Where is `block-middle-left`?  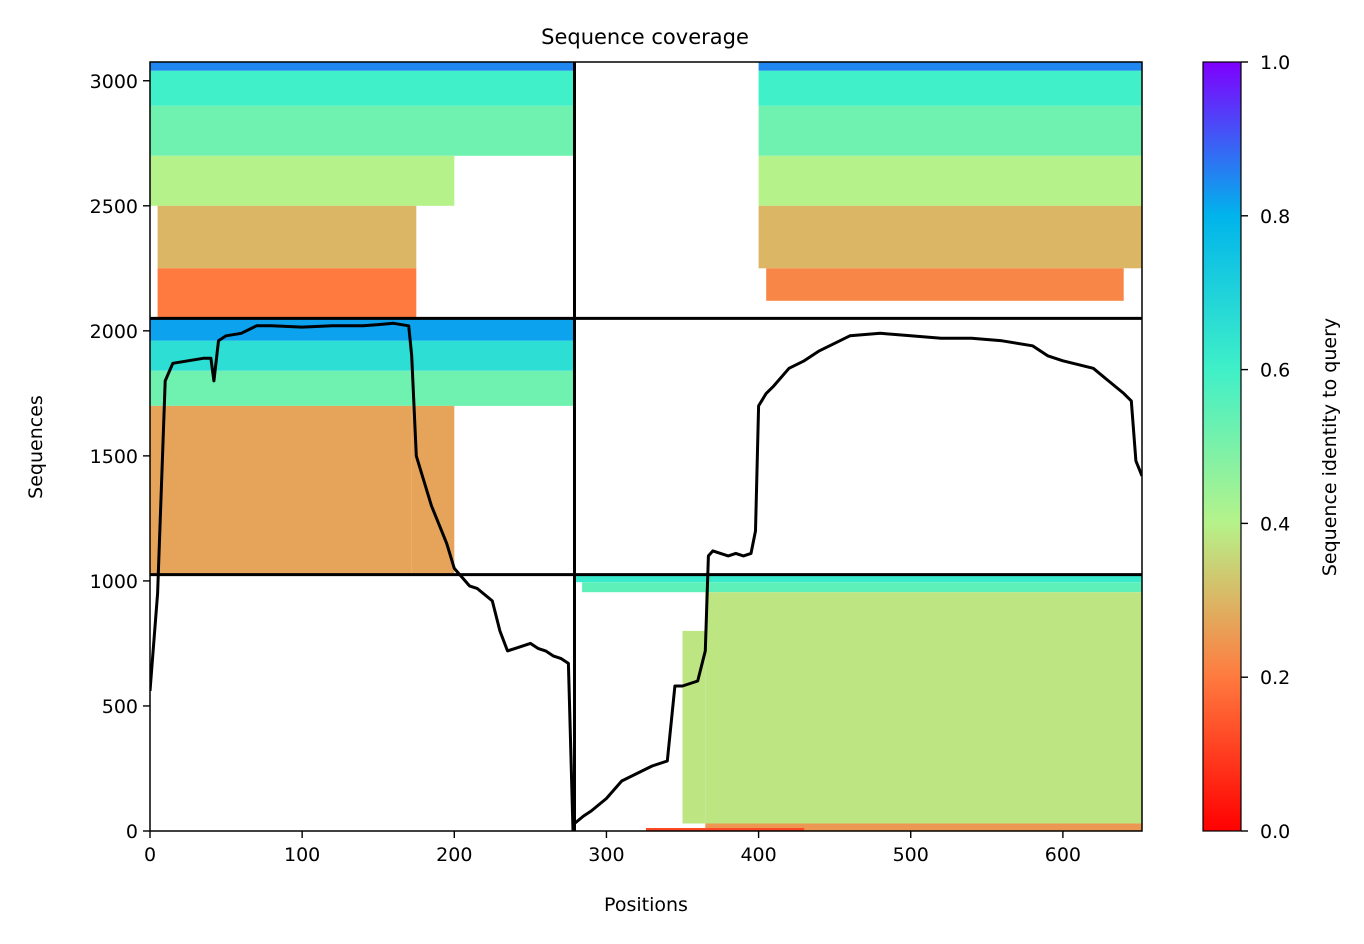
block-middle-left is located at coordinates (362, 446).